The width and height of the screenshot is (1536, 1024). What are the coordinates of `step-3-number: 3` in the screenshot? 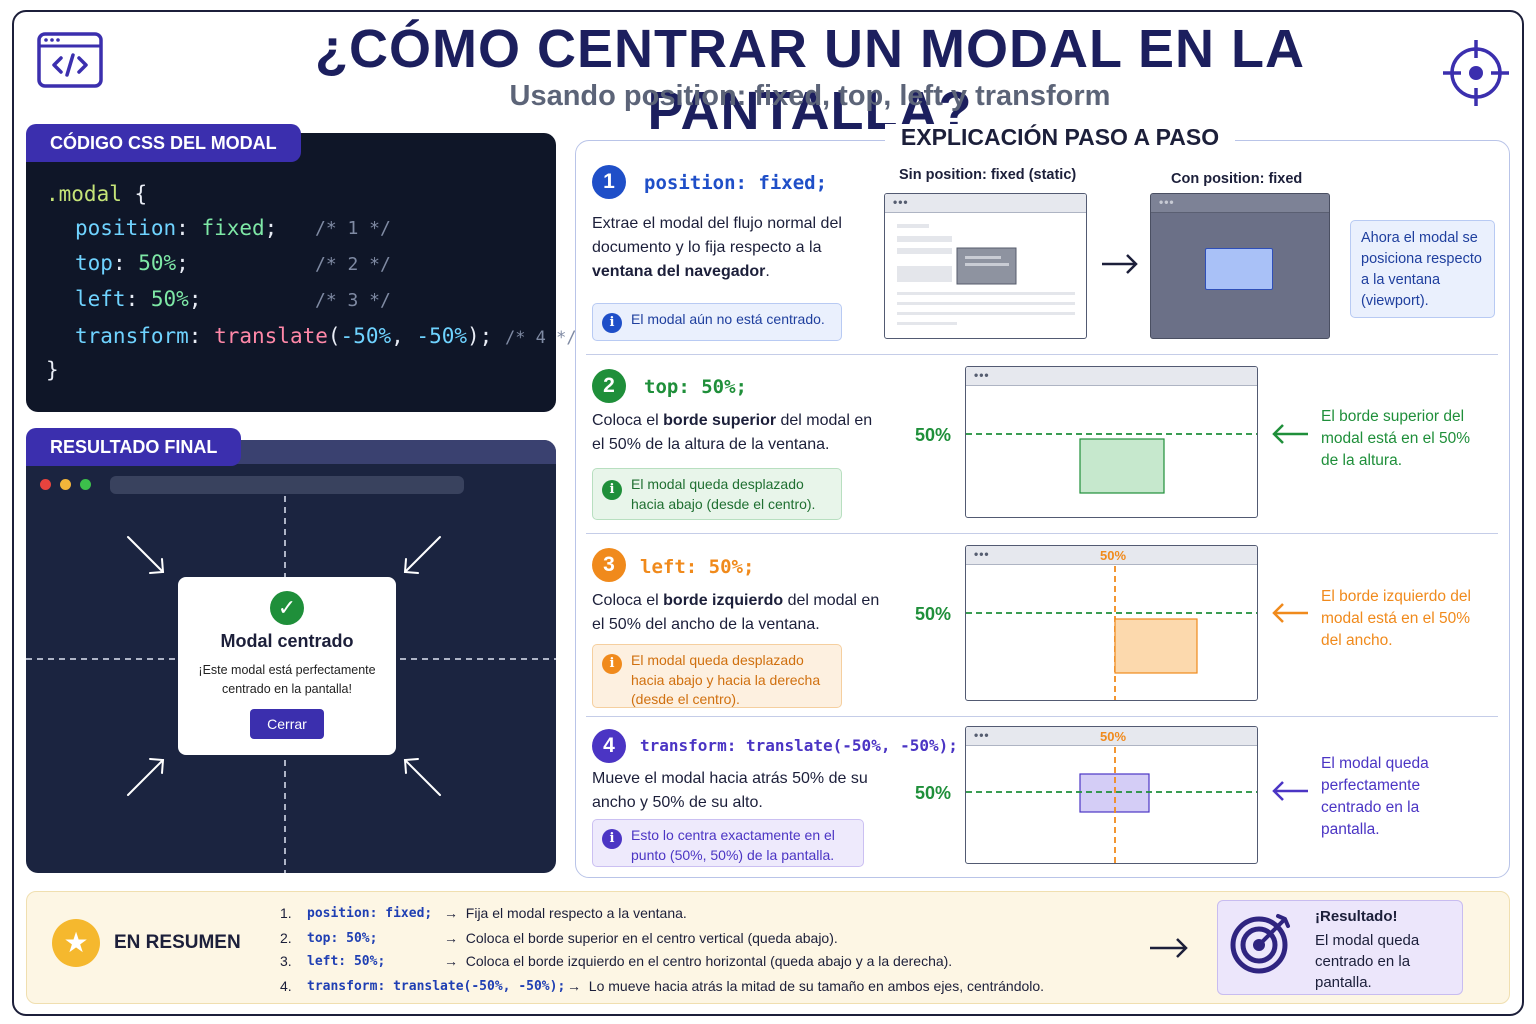 It's located at (609, 565).